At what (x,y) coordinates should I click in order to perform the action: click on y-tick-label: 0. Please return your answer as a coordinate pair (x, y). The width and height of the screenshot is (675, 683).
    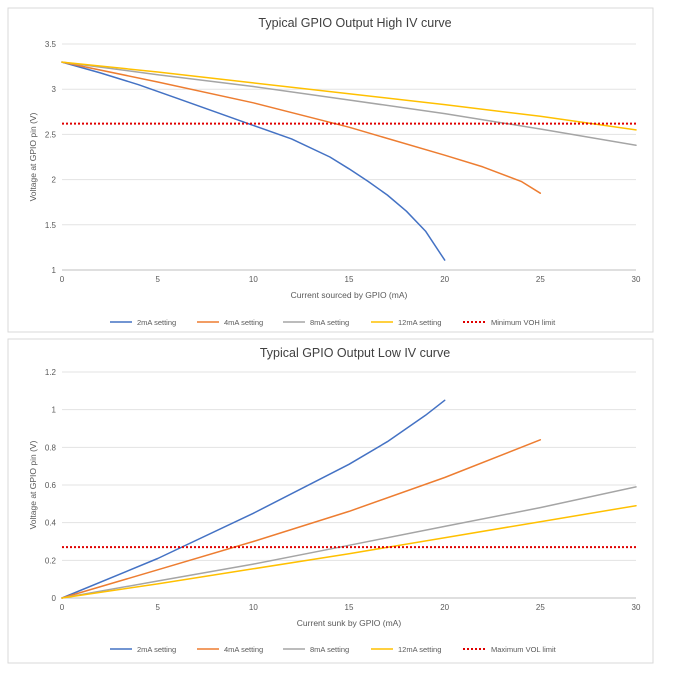
    Looking at the image, I should click on (54, 598).